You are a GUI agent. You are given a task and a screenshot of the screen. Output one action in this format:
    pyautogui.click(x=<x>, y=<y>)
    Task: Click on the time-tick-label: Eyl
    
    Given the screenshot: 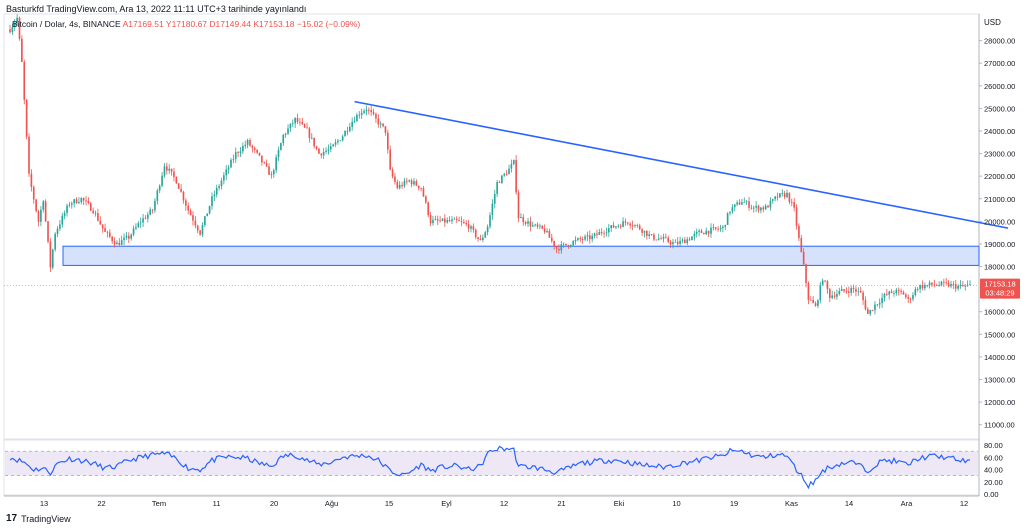 What is the action you would take?
    pyautogui.click(x=446, y=503)
    